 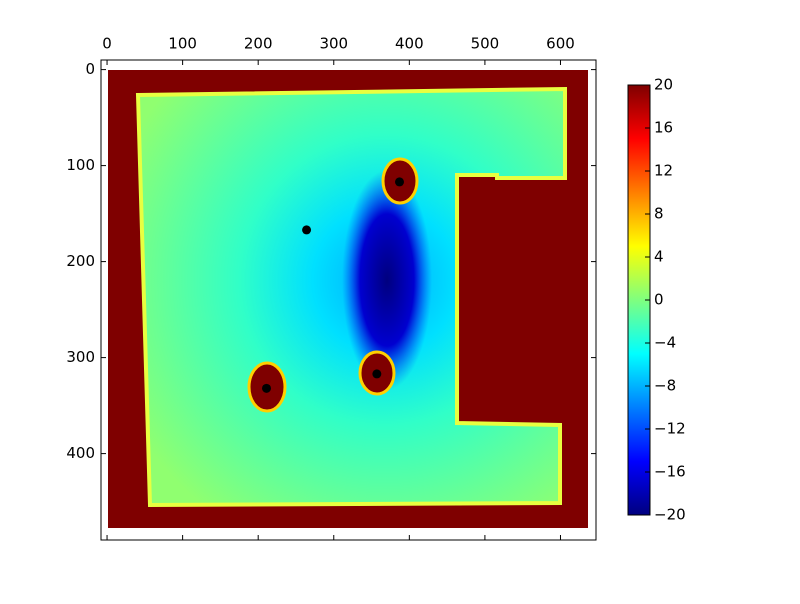 What do you see at coordinates (670, 472) in the screenshot?
I see `colorbar-tick-label: −16` at bounding box center [670, 472].